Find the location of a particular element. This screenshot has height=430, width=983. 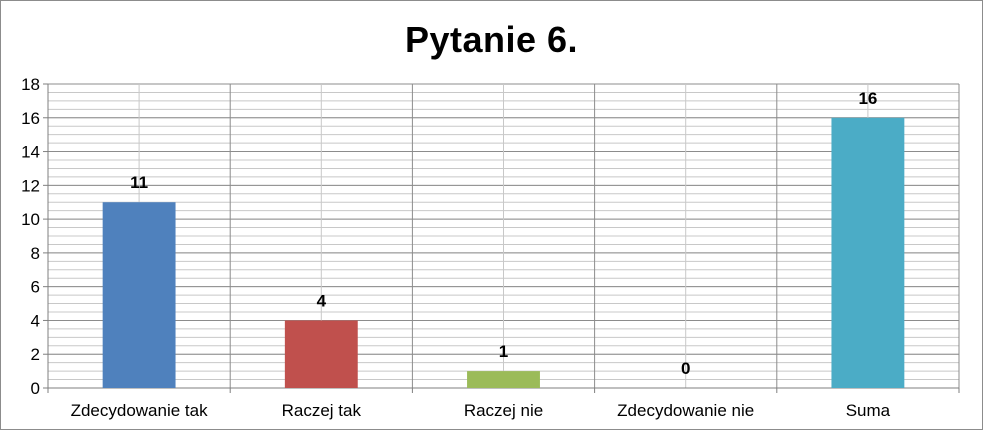

bar-raczej-tak is located at coordinates (321, 354).